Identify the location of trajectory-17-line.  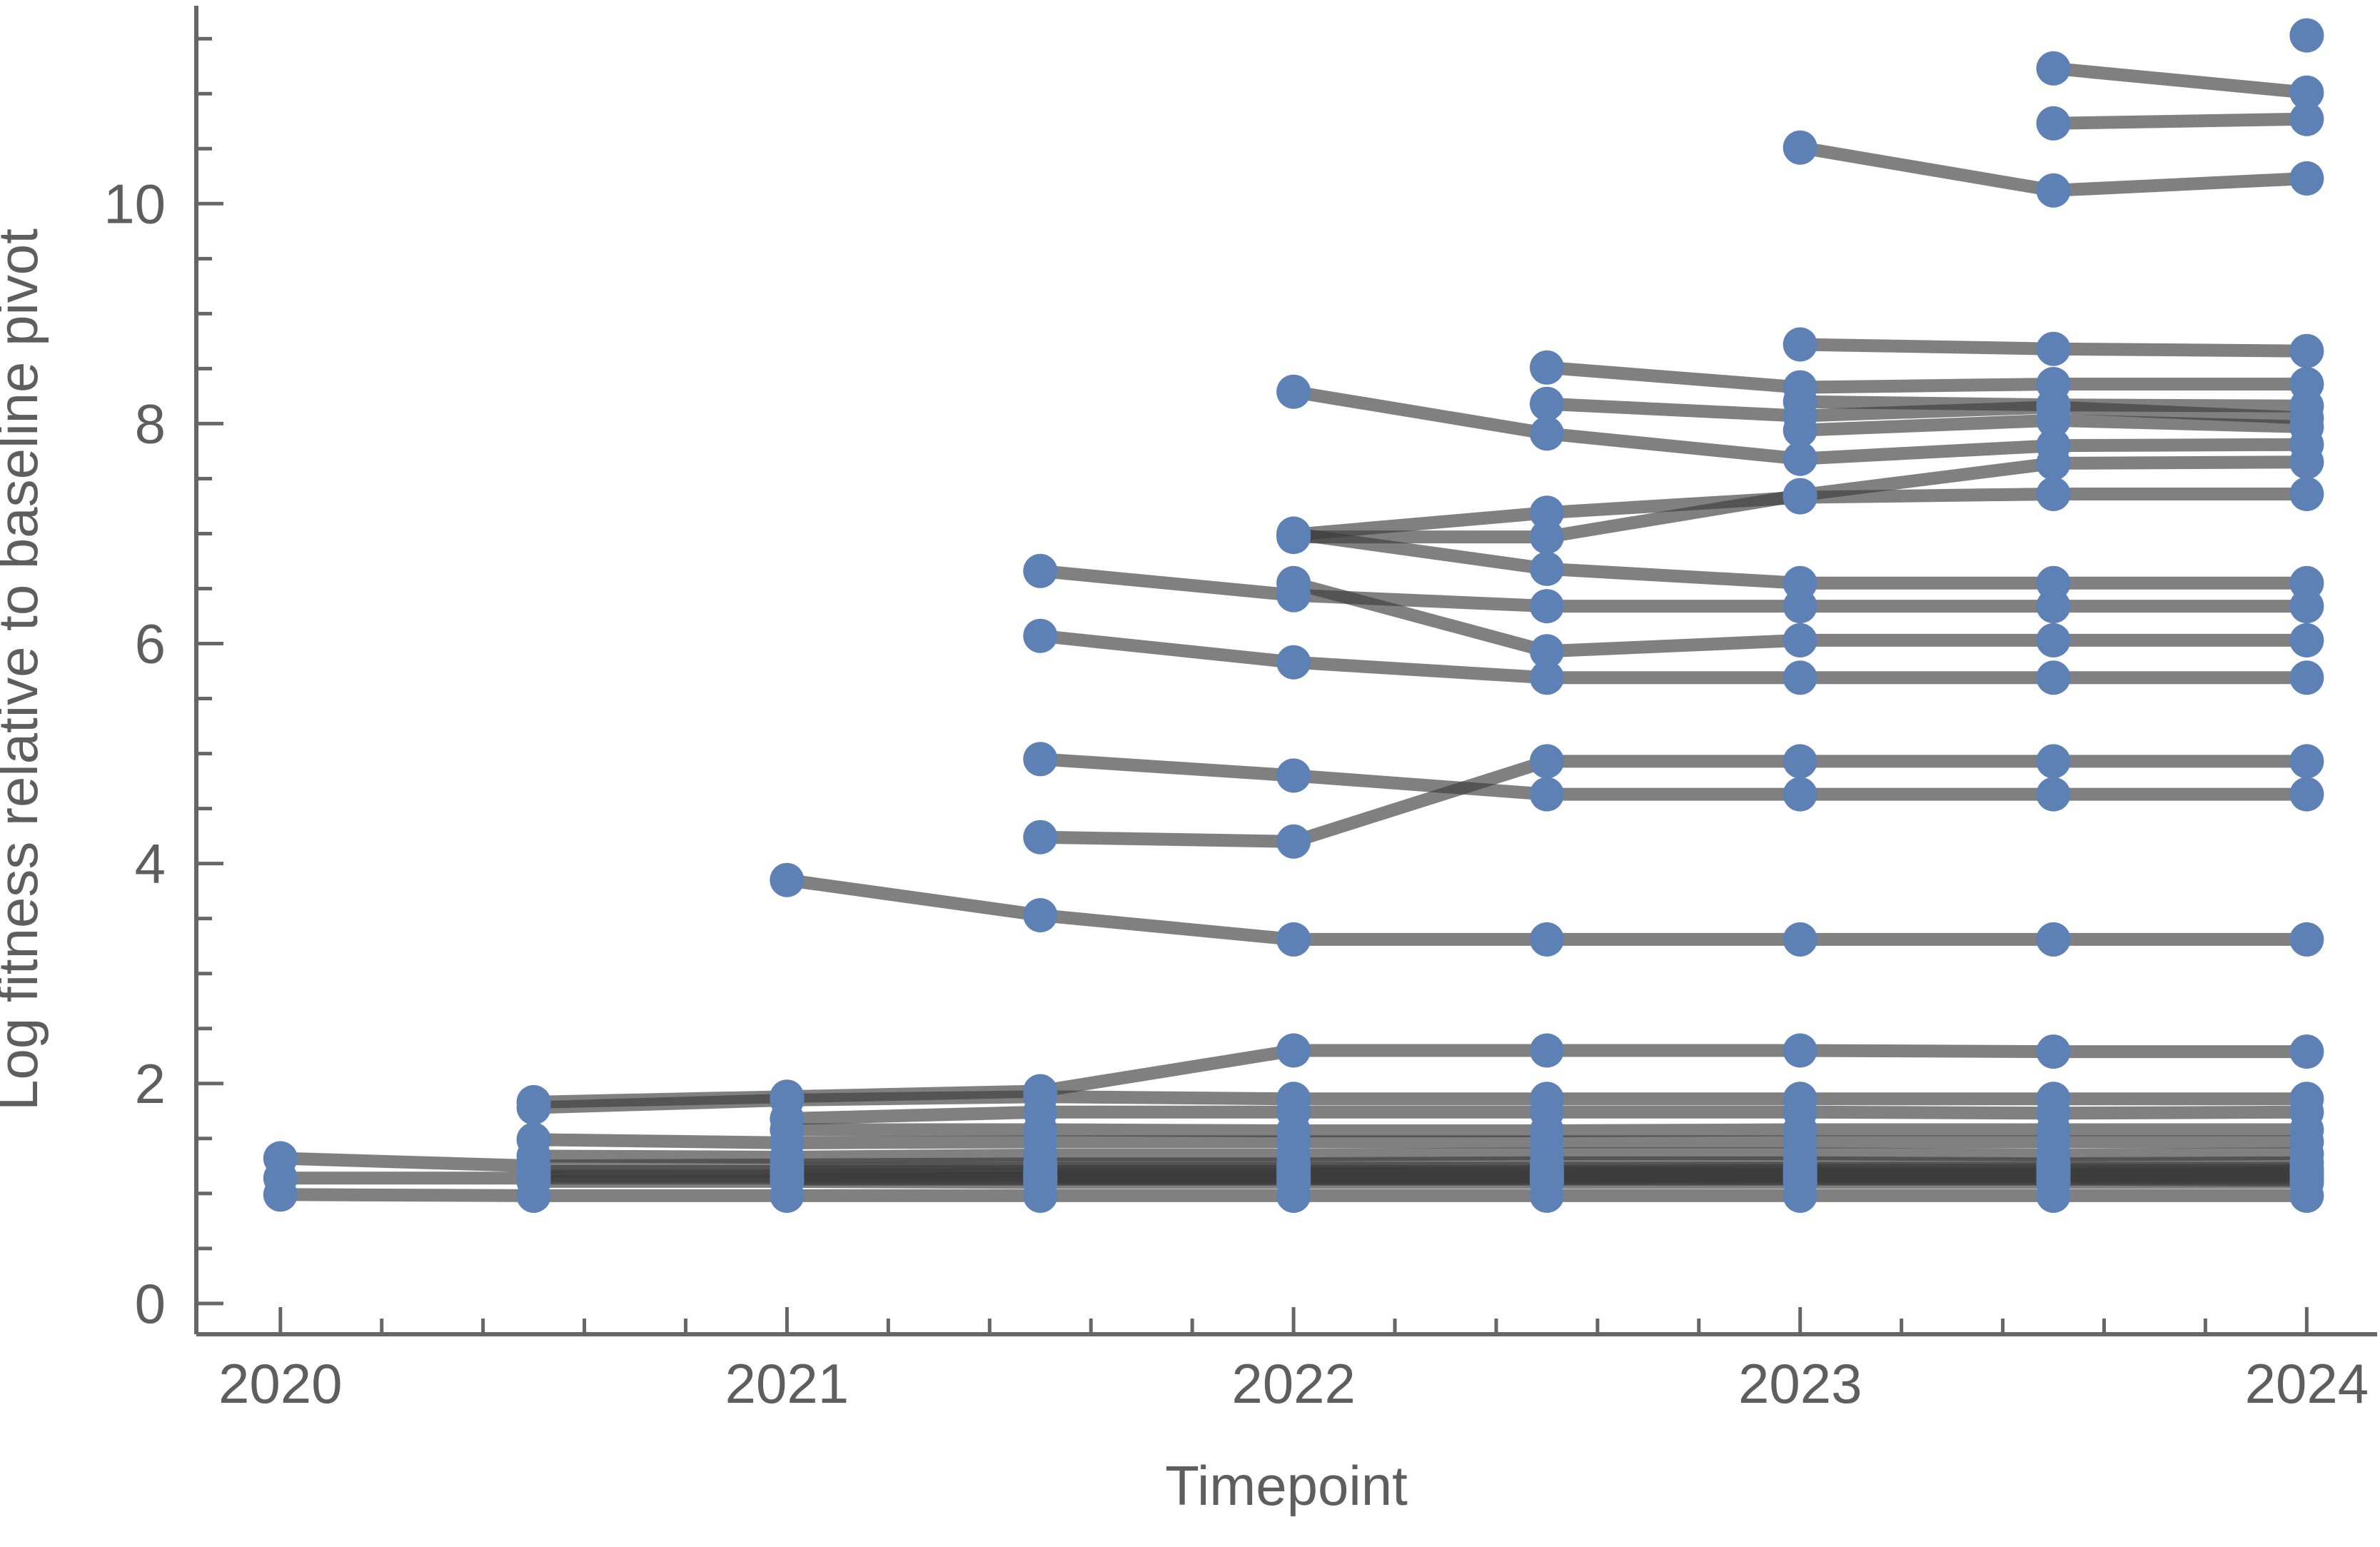
(1674, 776).